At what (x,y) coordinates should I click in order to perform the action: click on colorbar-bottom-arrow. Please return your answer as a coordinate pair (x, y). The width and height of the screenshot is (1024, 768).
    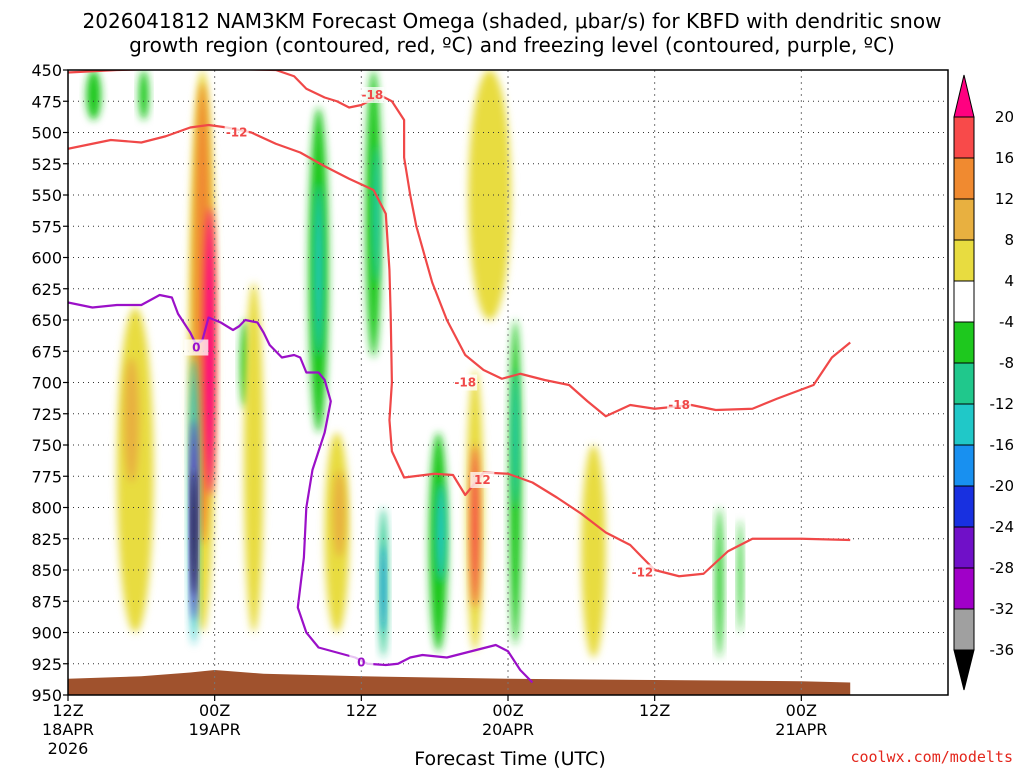
    Looking at the image, I should click on (964, 670).